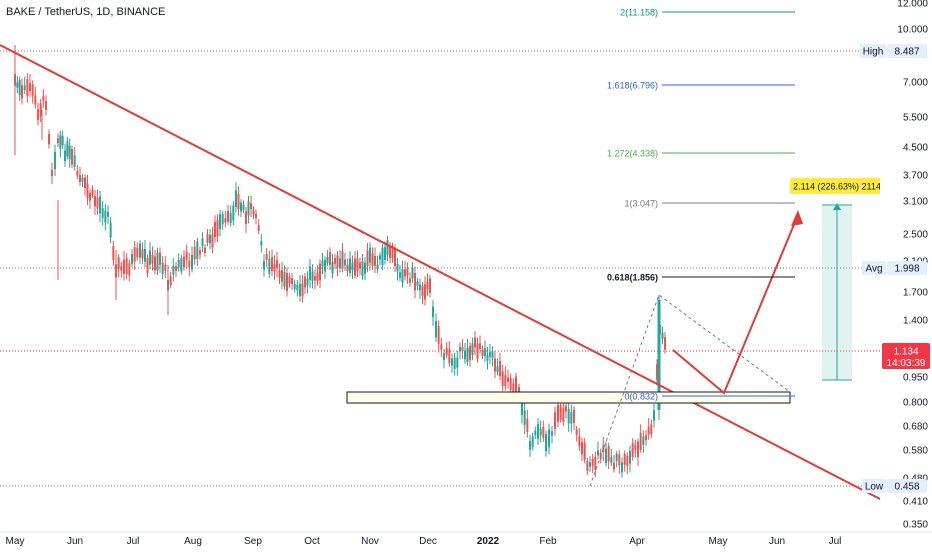  Describe the element at coordinates (835, 541) in the screenshot. I see `x-tick-label: Jul` at that location.